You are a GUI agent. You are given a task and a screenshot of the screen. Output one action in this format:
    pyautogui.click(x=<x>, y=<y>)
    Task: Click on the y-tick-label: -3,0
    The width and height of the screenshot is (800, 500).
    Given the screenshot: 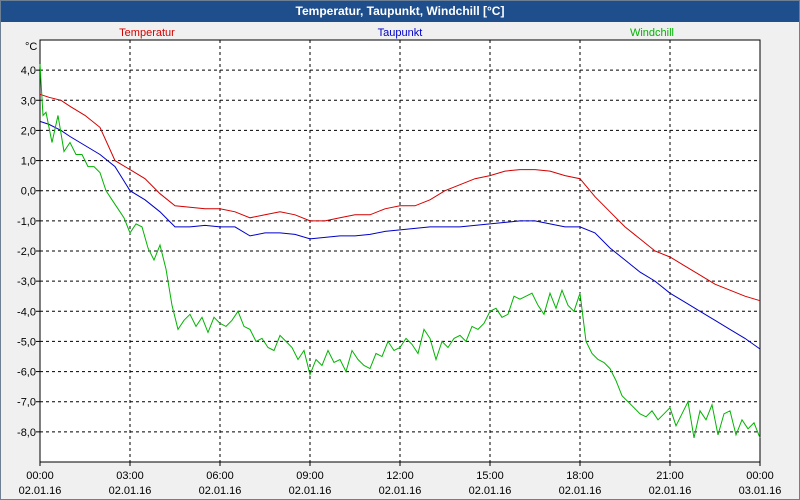 What is the action you would take?
    pyautogui.click(x=26, y=282)
    